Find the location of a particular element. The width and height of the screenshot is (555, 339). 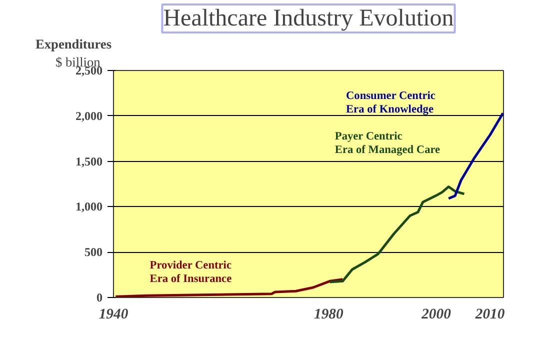

series-label: Provider Centric Era of Insurance is located at coordinates (191, 272).